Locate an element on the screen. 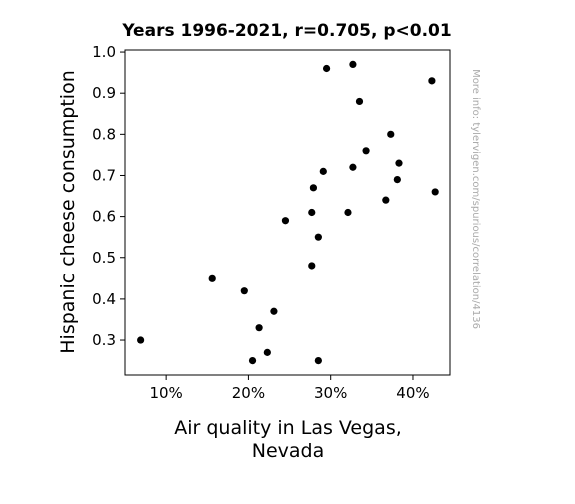 Image resolution: width=575 pixels, height=504 pixels. x-tick-label: 30% is located at coordinates (330, 393).